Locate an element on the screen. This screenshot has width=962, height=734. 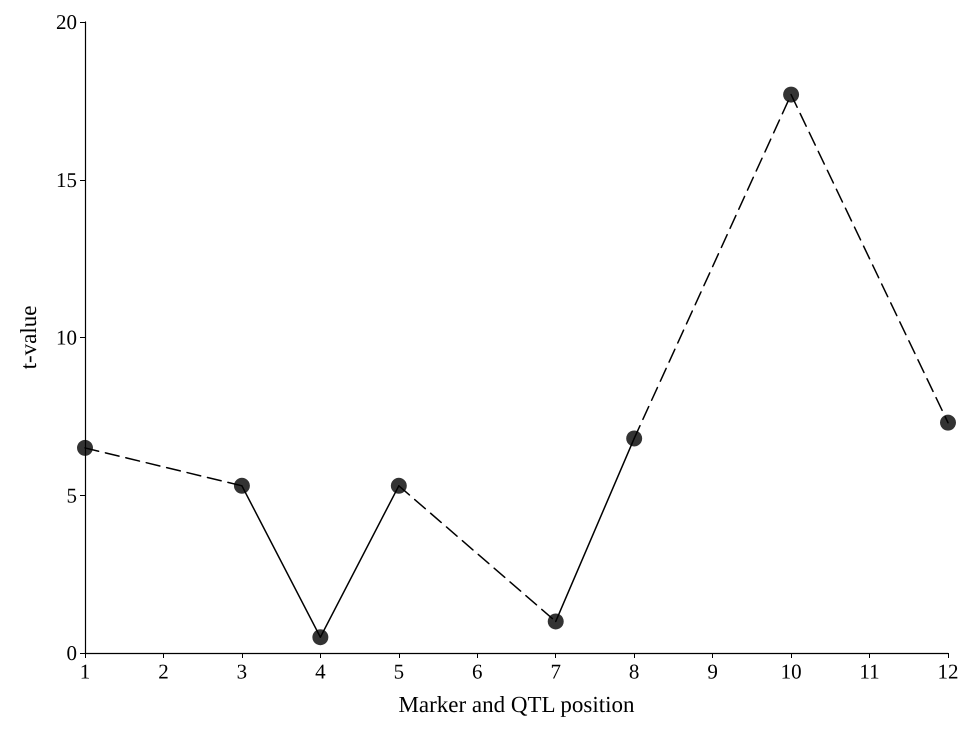
x-tick-label: 6 is located at coordinates (477, 672).